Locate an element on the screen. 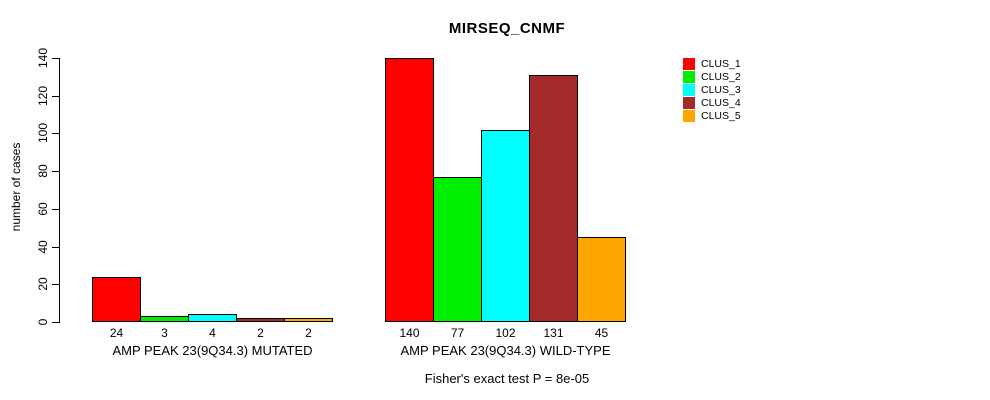  group-label-wild-type: AMP PEAK 23(9Q34.3) WILD-TYPE is located at coordinates (505, 350).